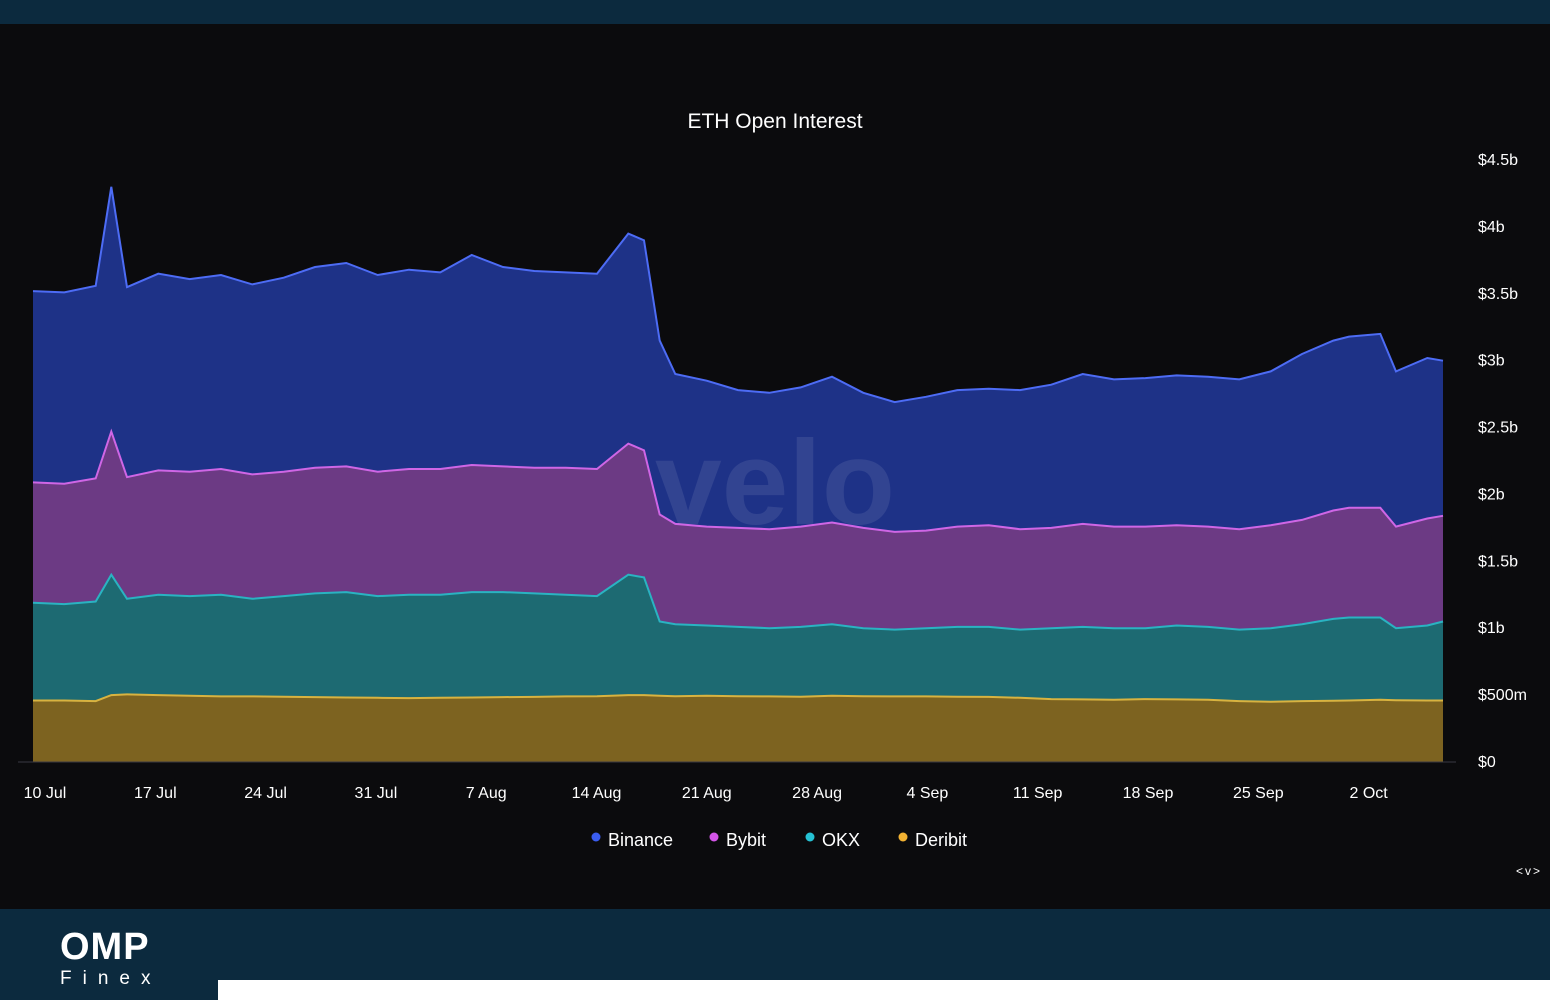  I want to click on legend-item-bybit: Bybit, so click(738, 840).